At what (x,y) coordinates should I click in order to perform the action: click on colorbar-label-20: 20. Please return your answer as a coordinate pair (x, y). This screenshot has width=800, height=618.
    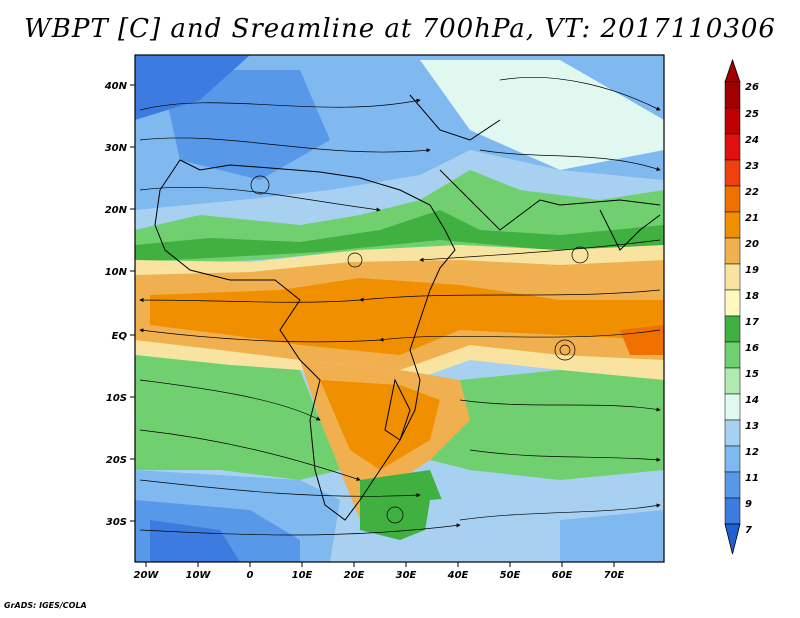
    Looking at the image, I should click on (752, 244).